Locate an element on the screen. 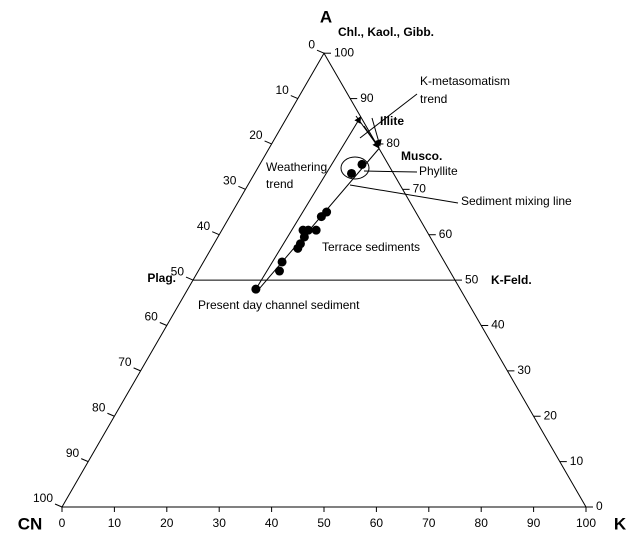 This screenshot has width=637, height=538. bottom-tick-label: 50 is located at coordinates (324, 523).